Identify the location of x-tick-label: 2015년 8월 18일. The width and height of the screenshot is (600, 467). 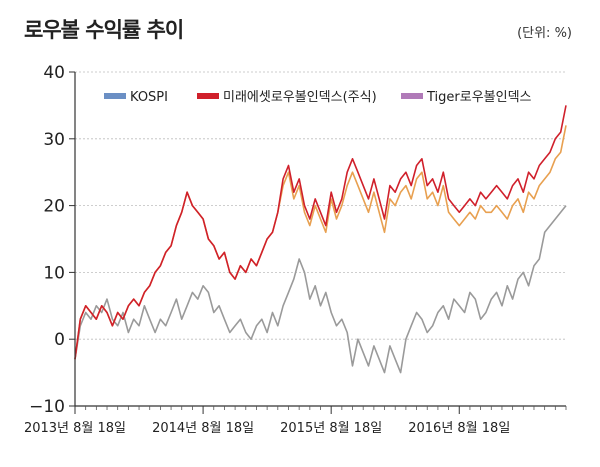
(331, 428).